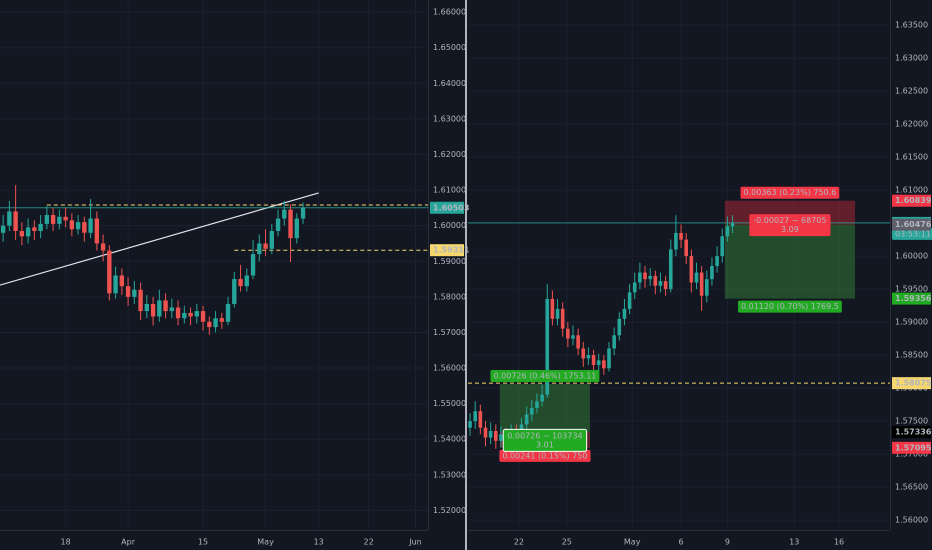 The image size is (932, 550). What do you see at coordinates (911, 91) in the screenshot?
I see `y-tick-label: 1.62500` at bounding box center [911, 91].